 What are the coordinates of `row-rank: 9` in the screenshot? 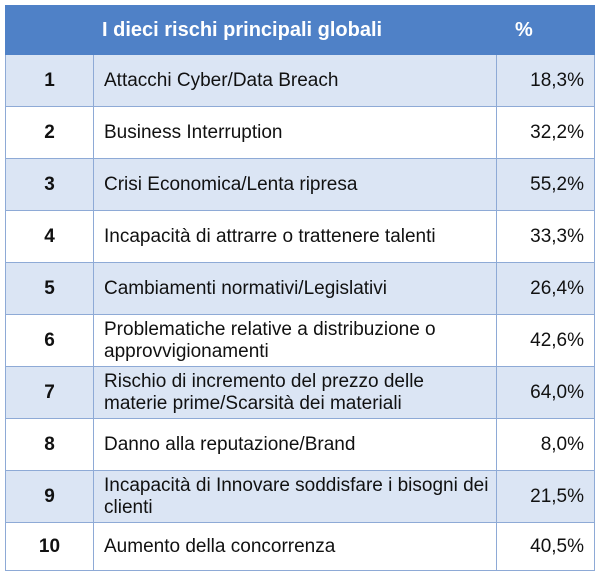 It's located at (49, 496).